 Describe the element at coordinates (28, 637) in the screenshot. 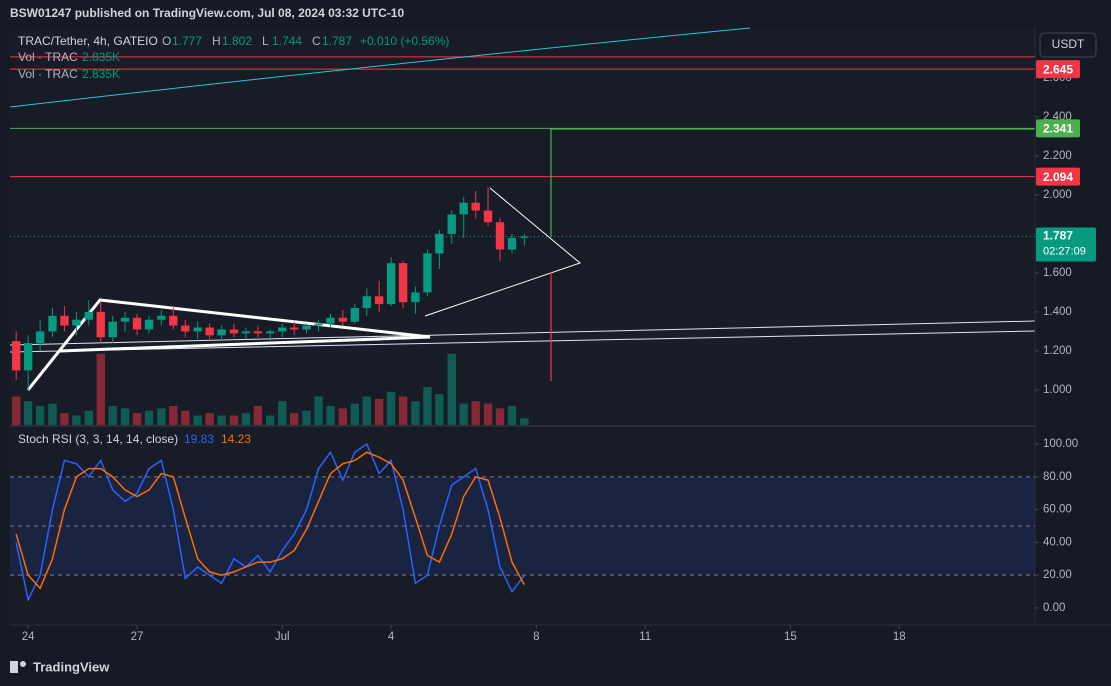

I see `x-tick-label: 24` at that location.